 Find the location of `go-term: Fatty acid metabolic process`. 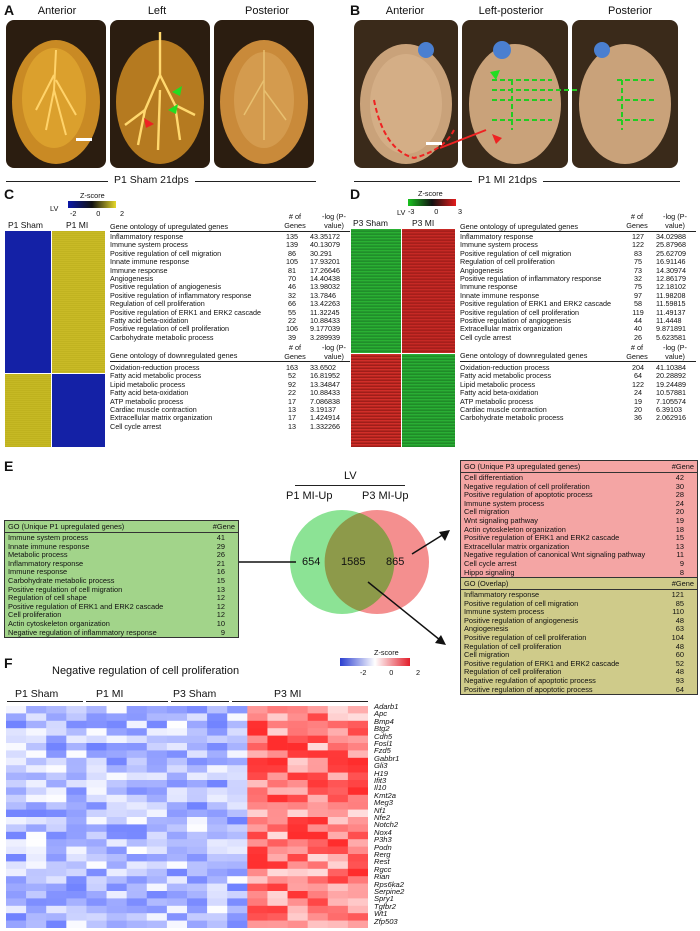

go-term: Fatty acid metabolic process is located at coordinates (156, 376).